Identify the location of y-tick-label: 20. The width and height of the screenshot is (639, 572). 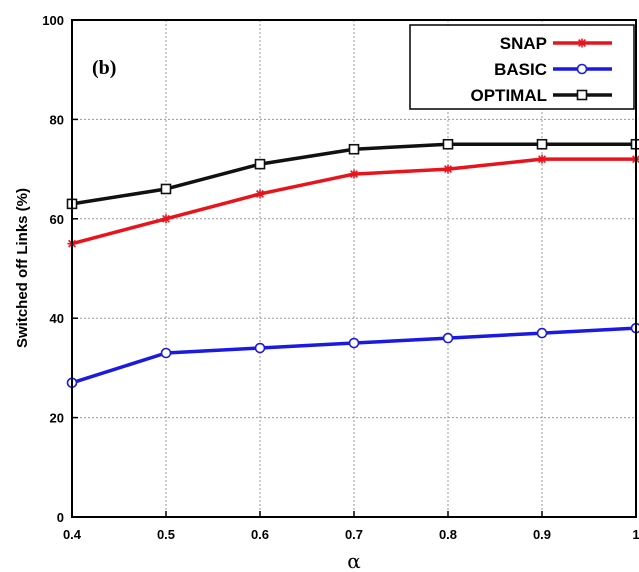
(57, 418).